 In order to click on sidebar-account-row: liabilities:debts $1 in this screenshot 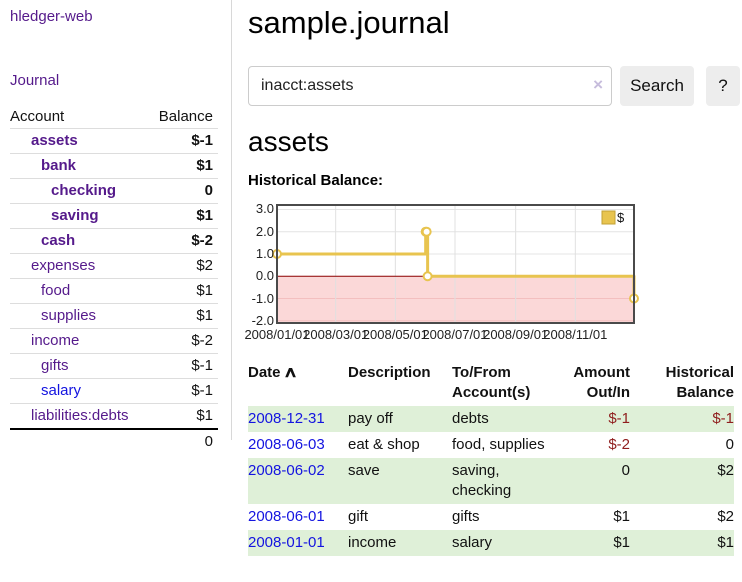, I will do `click(114, 416)`.